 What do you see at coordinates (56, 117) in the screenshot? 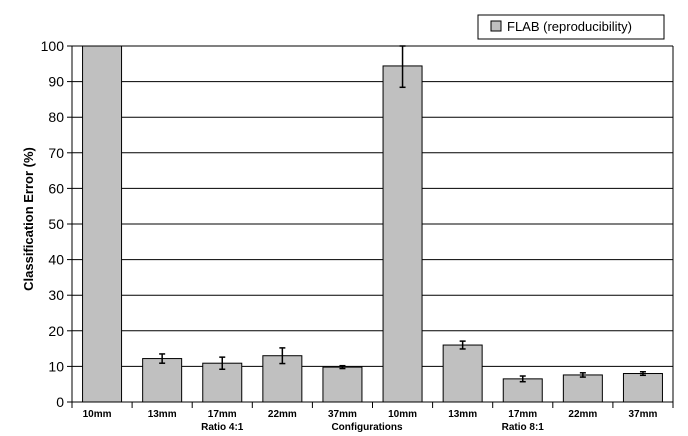
I see `y-tick-label: 80` at bounding box center [56, 117].